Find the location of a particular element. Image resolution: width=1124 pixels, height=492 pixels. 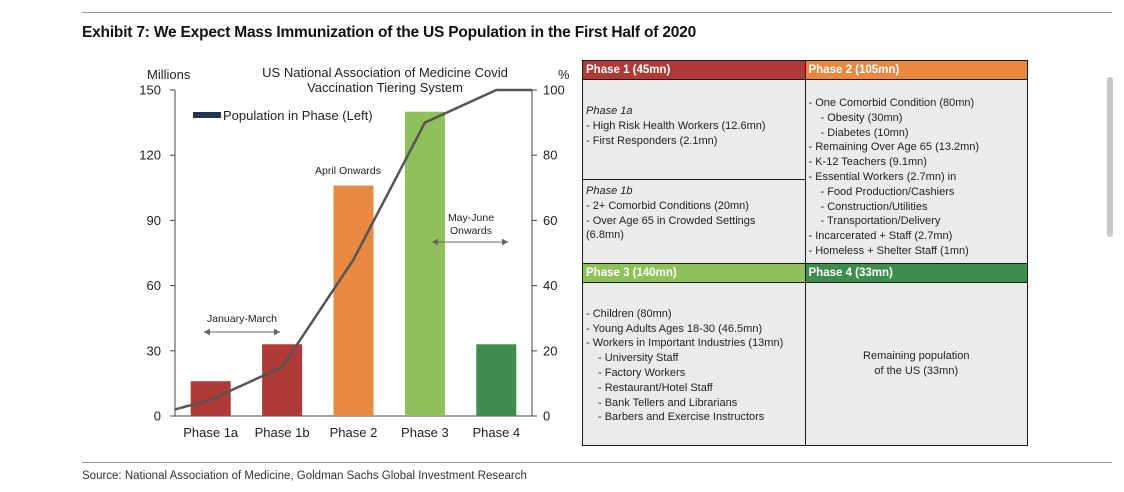

phase2-item: - Essential Workers (2.7mn) in is located at coordinates (882, 176).